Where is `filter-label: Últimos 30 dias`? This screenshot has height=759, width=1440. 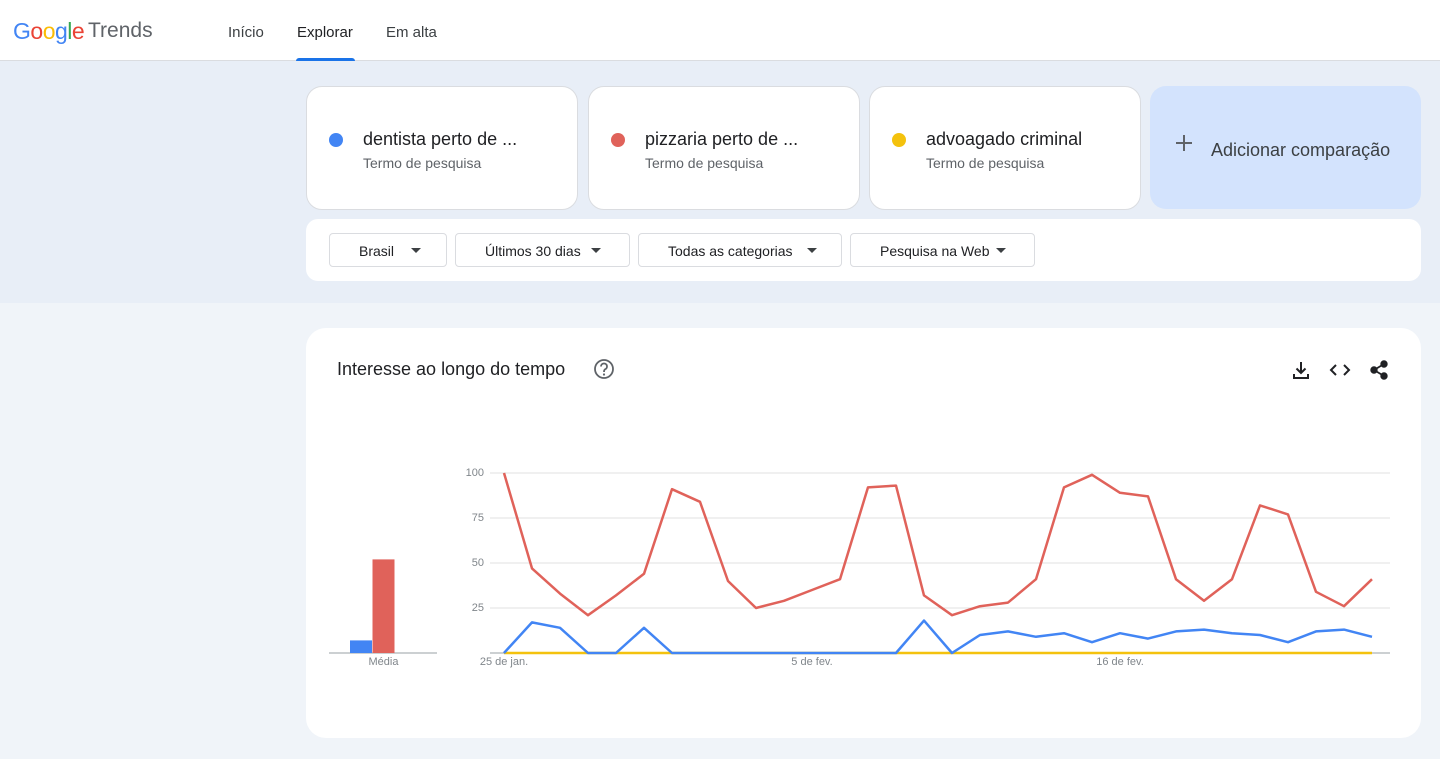
filter-label: Últimos 30 dias is located at coordinates (533, 251).